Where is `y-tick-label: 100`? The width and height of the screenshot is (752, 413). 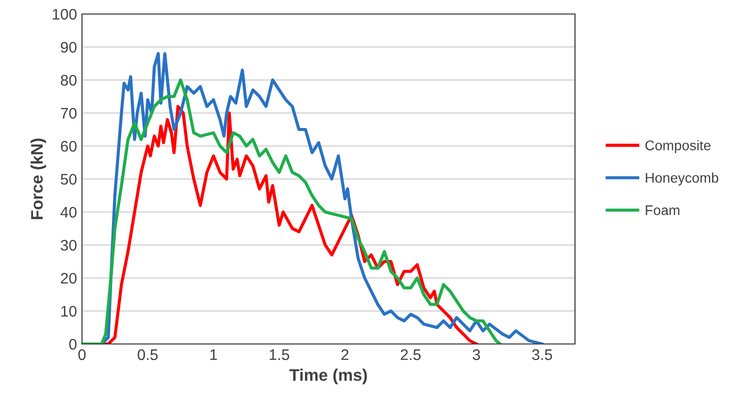
y-tick-label: 100 is located at coordinates (64, 14).